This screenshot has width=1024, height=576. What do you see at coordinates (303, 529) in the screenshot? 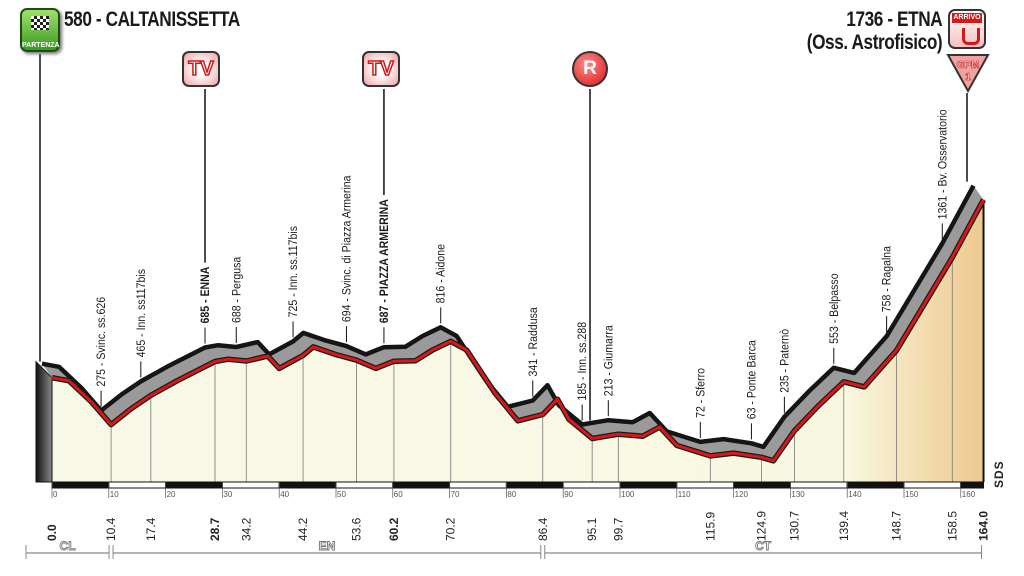
I see `waypoint-km-label: 44.2` at bounding box center [303, 529].